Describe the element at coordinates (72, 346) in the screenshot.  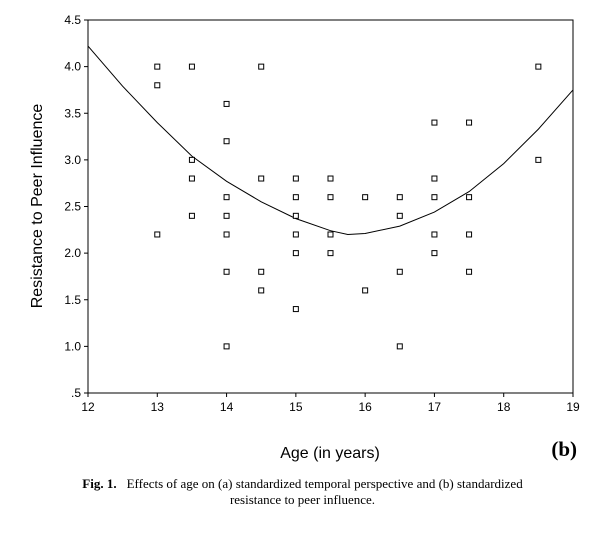
I see `y-tick-label: 1.0` at that location.